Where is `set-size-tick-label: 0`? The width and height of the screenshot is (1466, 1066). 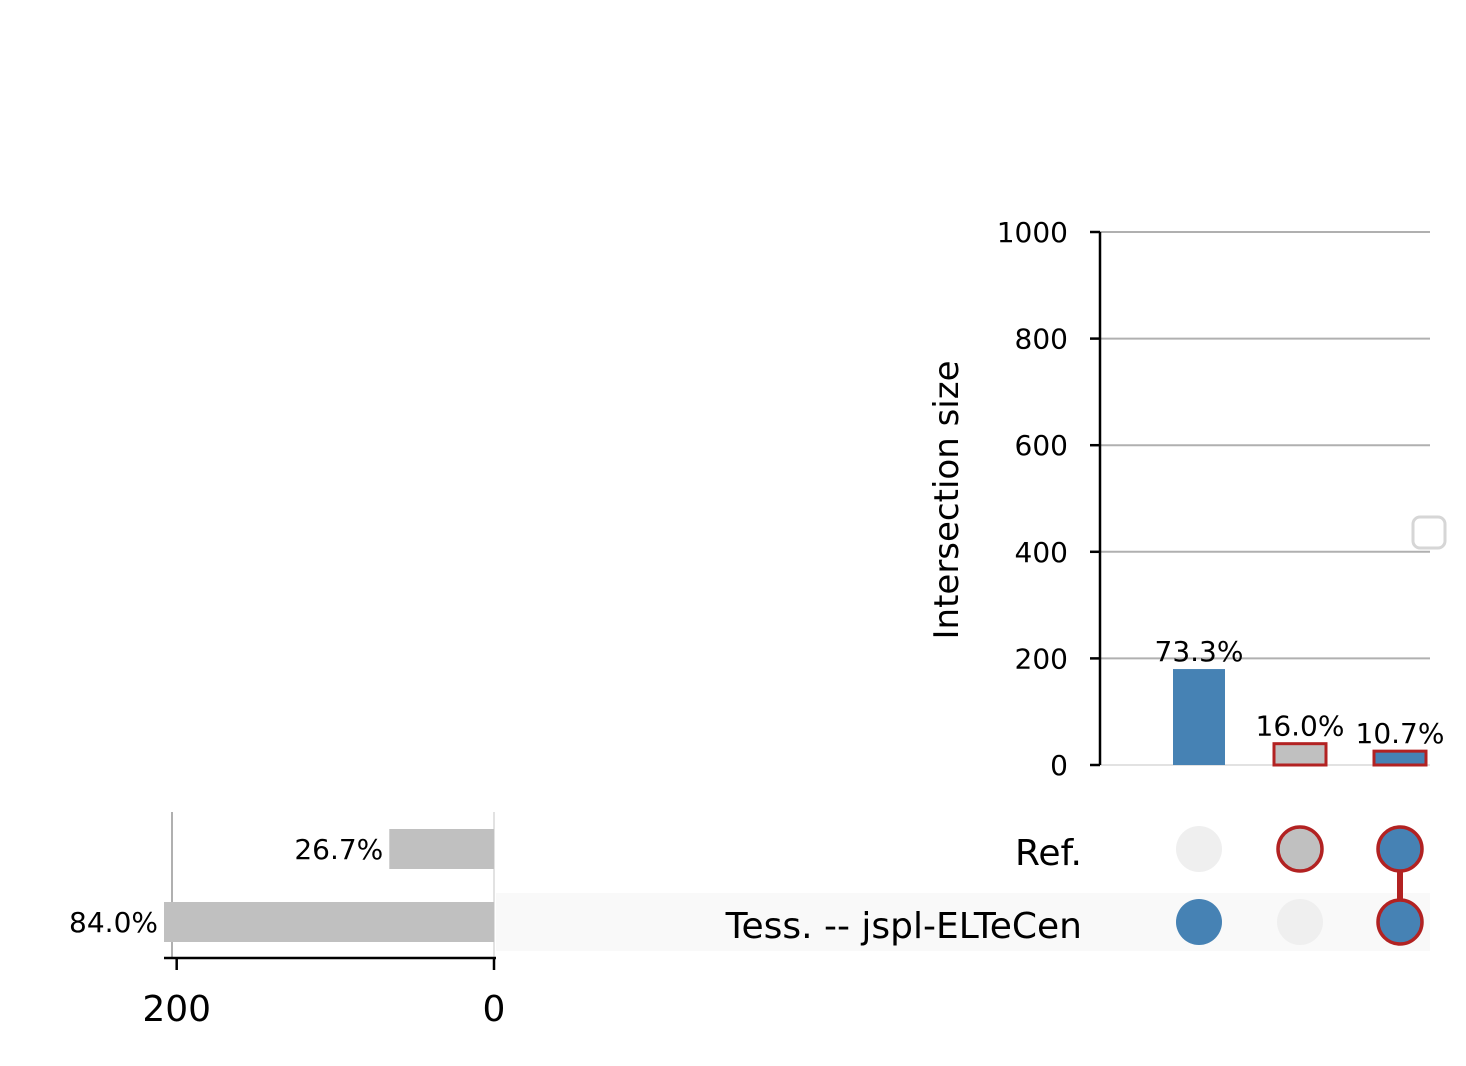
set-size-tick-label: 0 is located at coordinates (494, 1009).